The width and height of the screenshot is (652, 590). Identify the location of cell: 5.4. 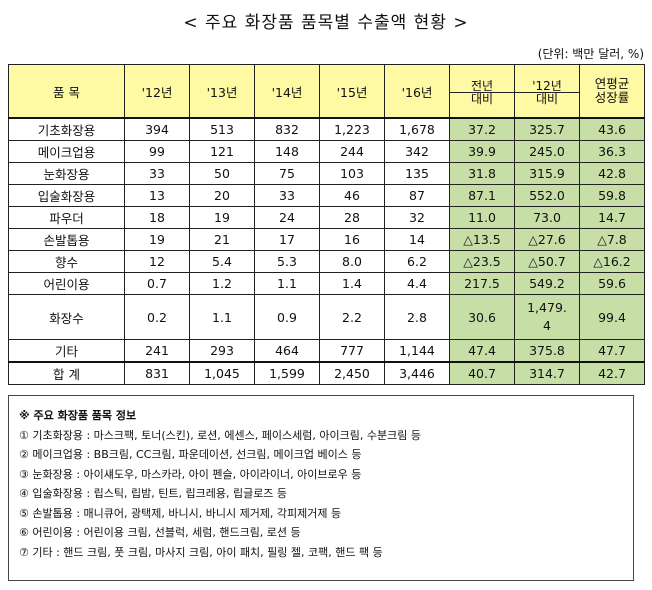
(222, 261).